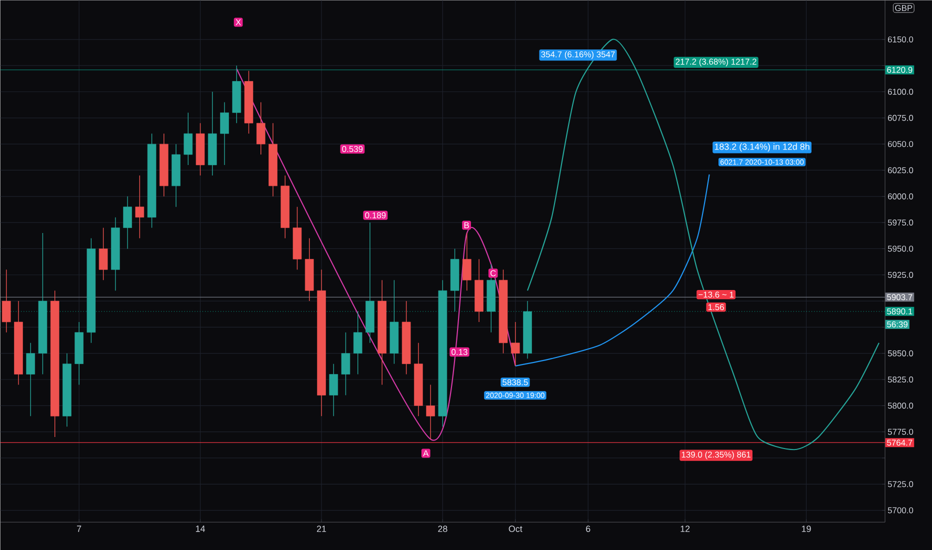 The width and height of the screenshot is (932, 550). What do you see at coordinates (460, 351) in the screenshot?
I see `annotation: 0.13` at bounding box center [460, 351].